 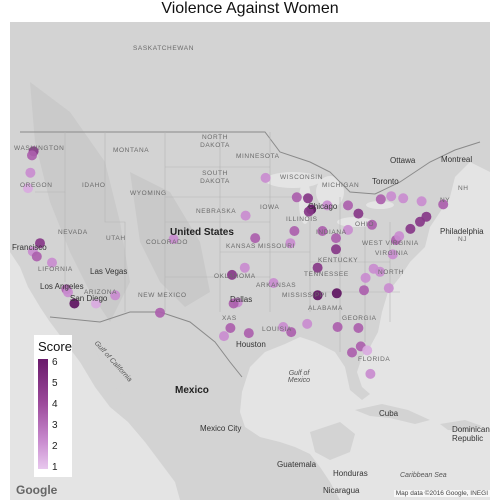 What do you see at coordinates (341, 490) in the screenshot?
I see `label-nicaragua: Nicaragua` at bounding box center [341, 490].